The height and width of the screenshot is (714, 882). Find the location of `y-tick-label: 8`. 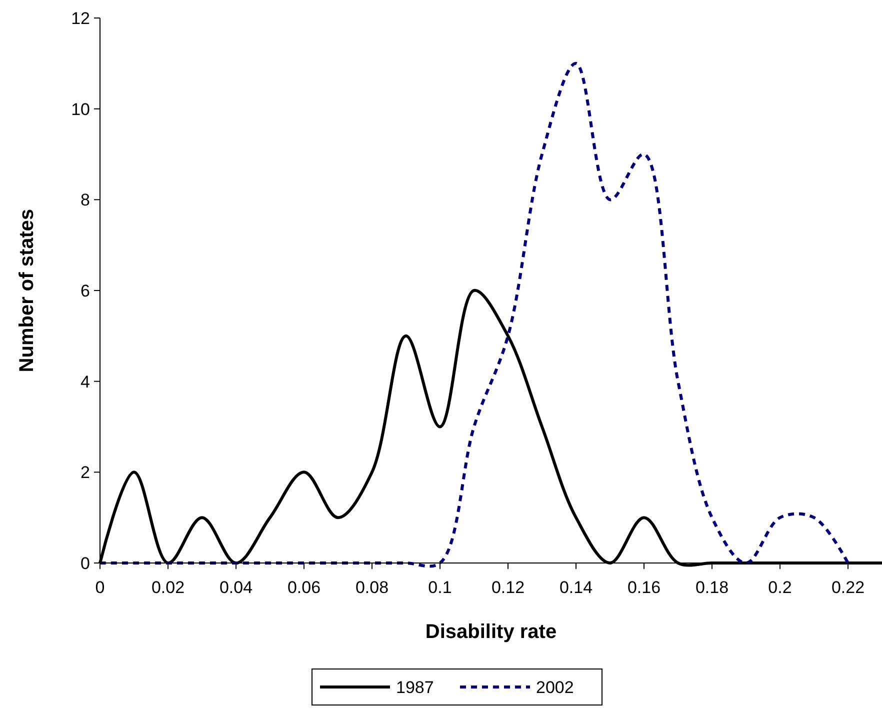

y-tick-label: 8 is located at coordinates (85, 200).